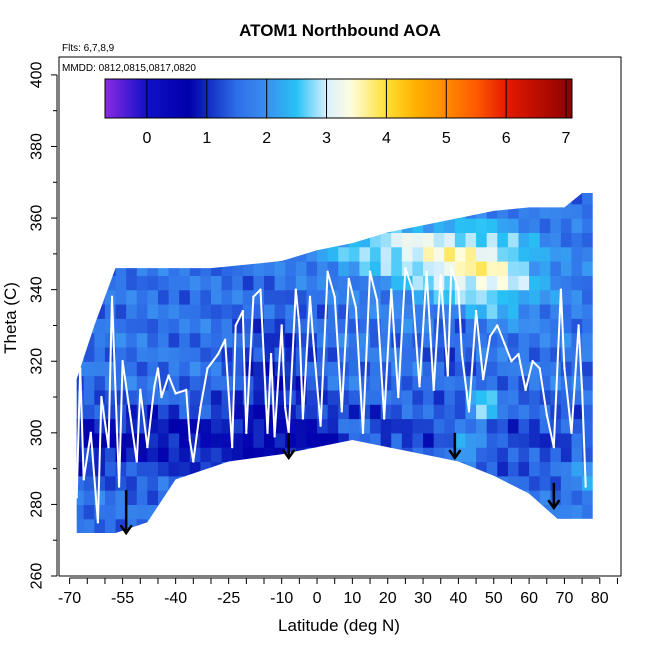 The image size is (650, 650). What do you see at coordinates (10, 318) in the screenshot?
I see `y-axis-label: Theta (C)` at bounding box center [10, 318].